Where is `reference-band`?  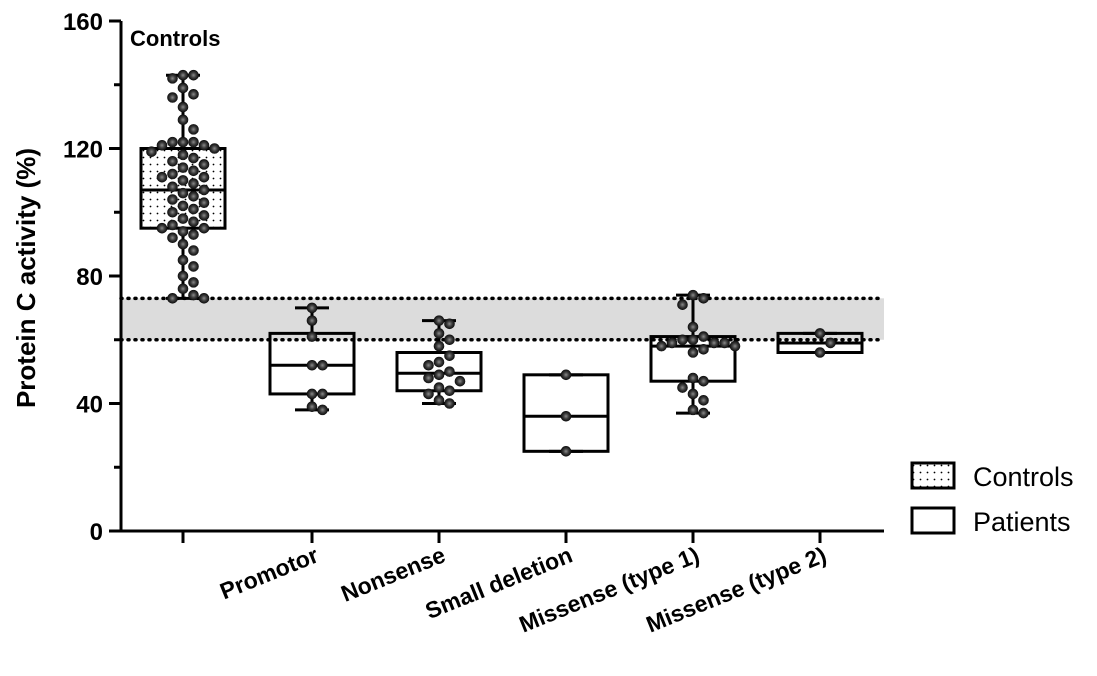
reference-band is located at coordinates (502, 319).